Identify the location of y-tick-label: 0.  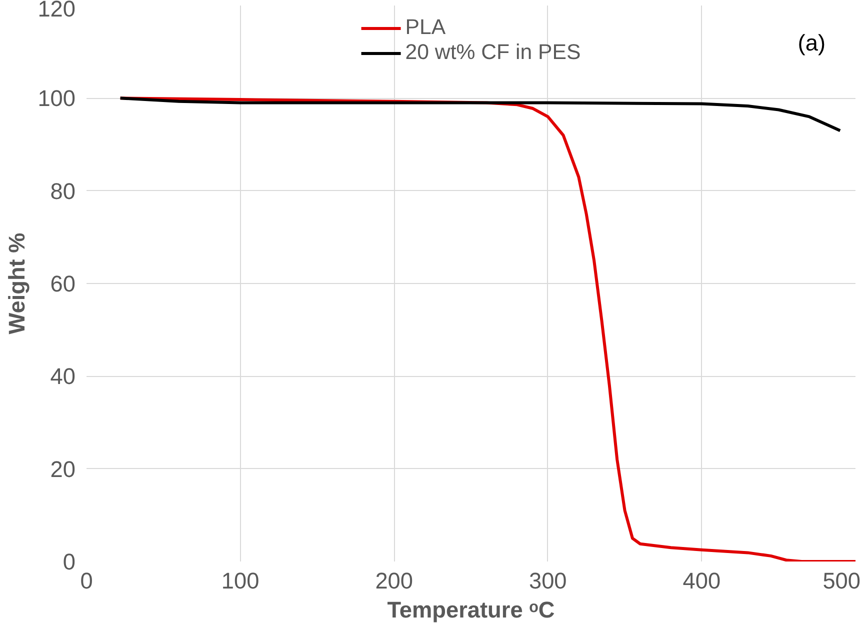
(69, 561).